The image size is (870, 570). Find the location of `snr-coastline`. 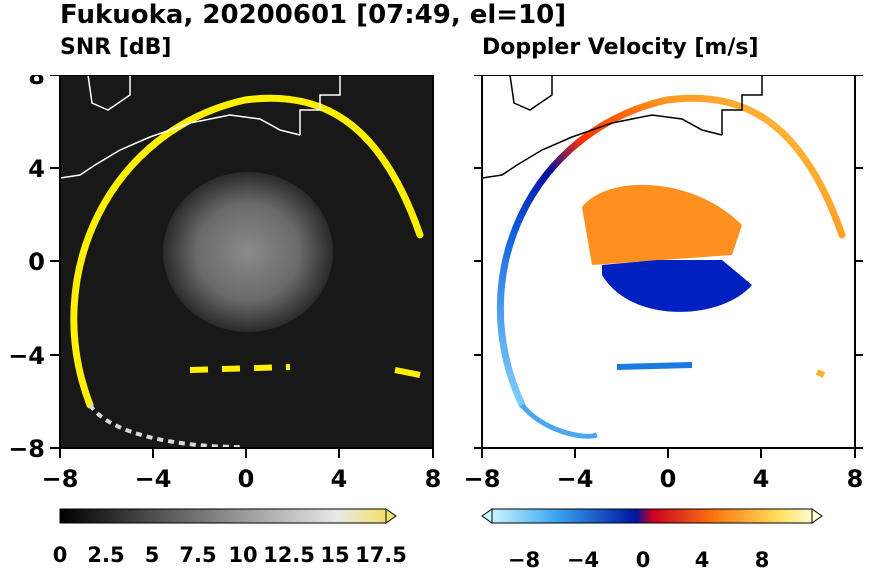

snr-coastline is located at coordinates (180, 146).